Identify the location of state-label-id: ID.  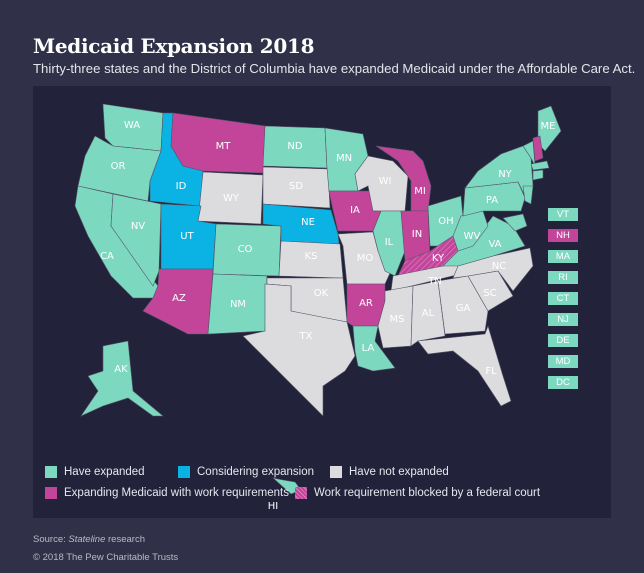
(181, 186).